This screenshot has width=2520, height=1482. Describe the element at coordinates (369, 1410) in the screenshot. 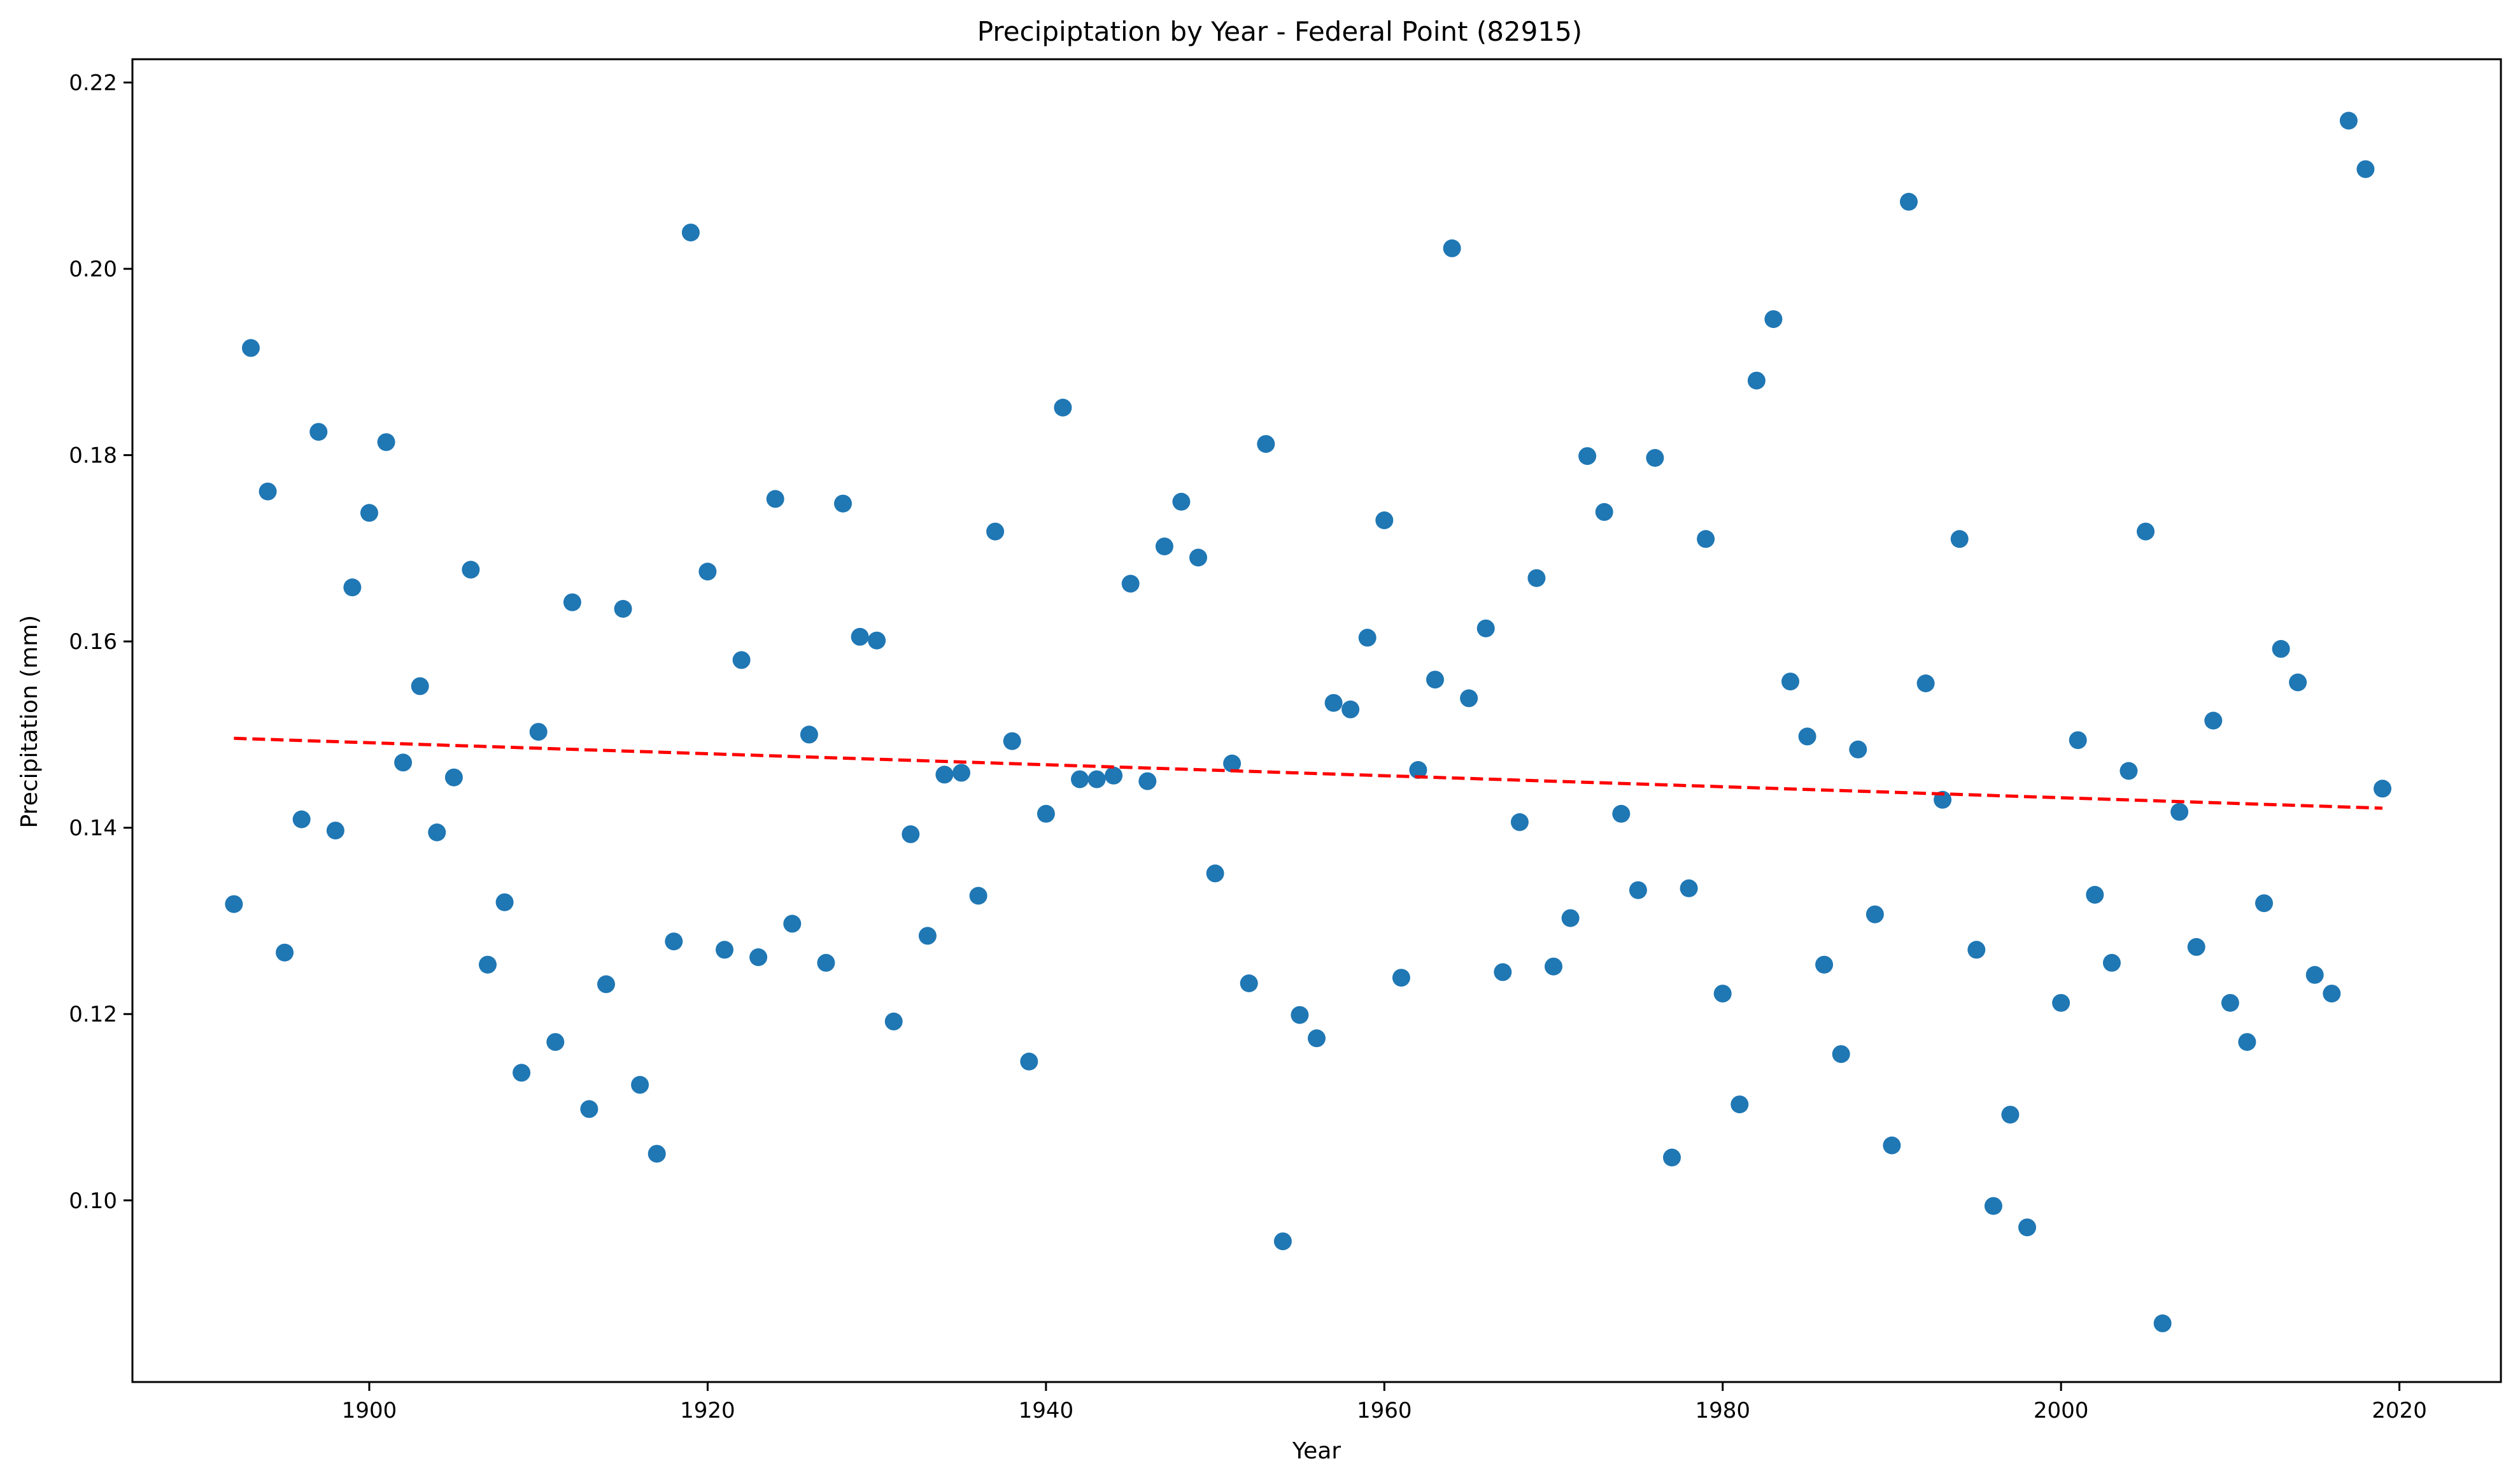

I see `x-tick-label: 1900` at that location.